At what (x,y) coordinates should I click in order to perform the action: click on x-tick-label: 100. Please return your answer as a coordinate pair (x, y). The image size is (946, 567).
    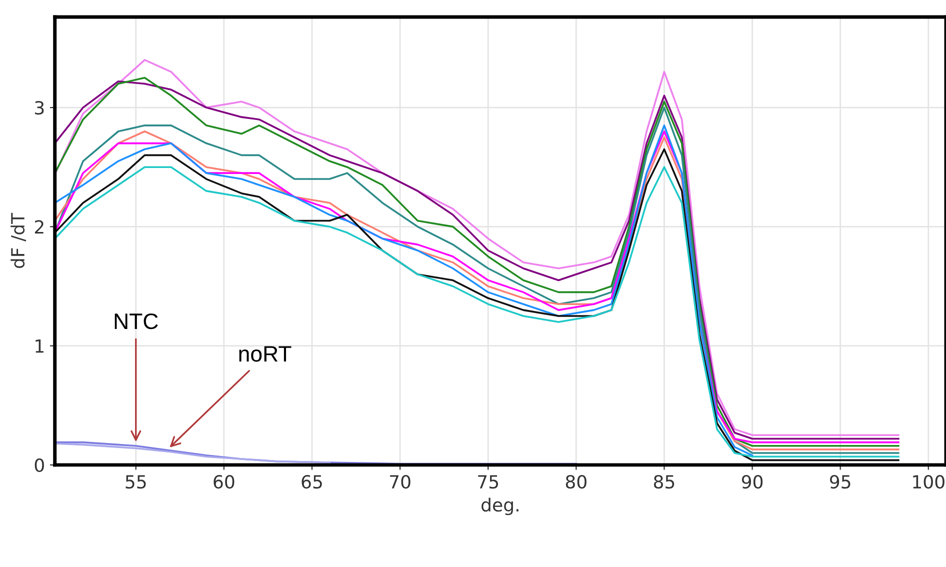
    Looking at the image, I should click on (928, 481).